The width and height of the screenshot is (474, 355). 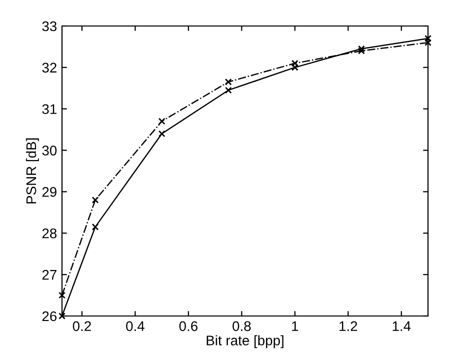 What do you see at coordinates (81, 326) in the screenshot?
I see `x-tick-label: 0.2` at bounding box center [81, 326].